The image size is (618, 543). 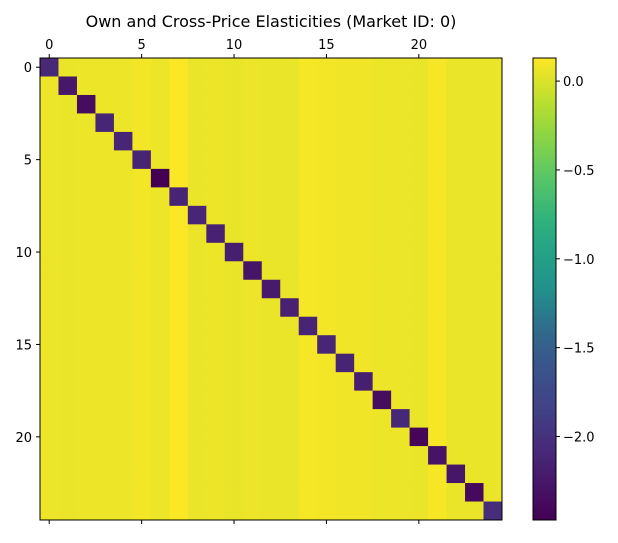 I want to click on x-tick-label: 20, so click(x=419, y=45).